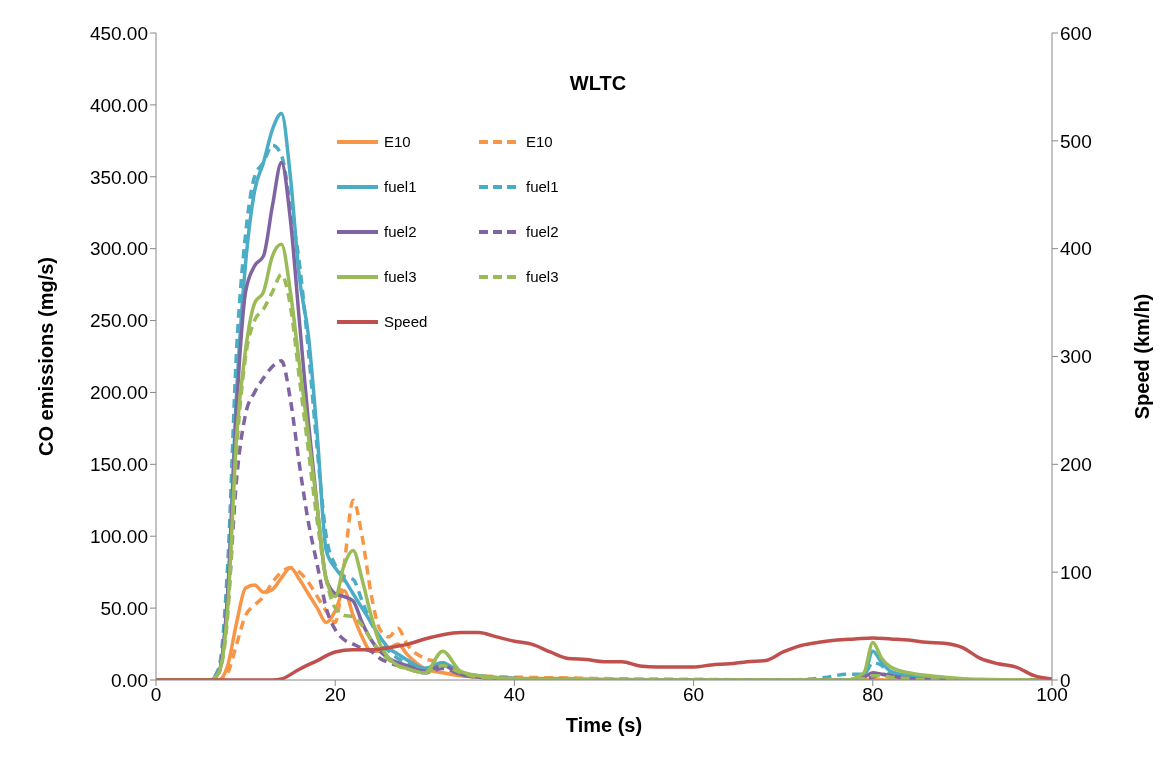  What do you see at coordinates (1076, 249) in the screenshot?
I see `y2-tick-label: 400` at bounding box center [1076, 249].